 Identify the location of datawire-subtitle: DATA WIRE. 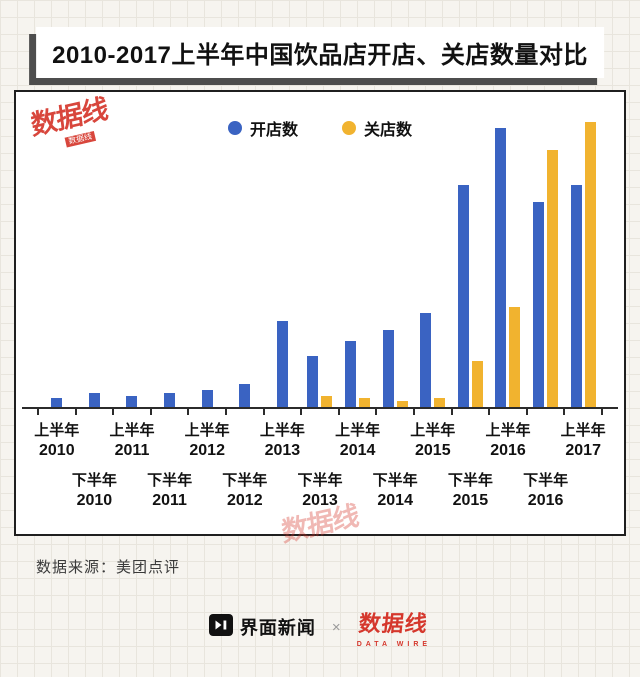
(394, 644).